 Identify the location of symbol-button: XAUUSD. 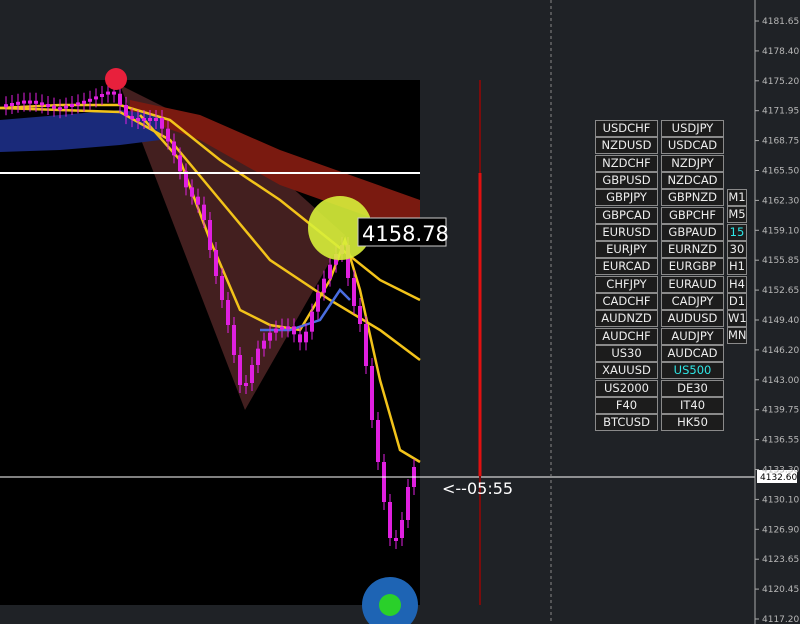
(626, 371).